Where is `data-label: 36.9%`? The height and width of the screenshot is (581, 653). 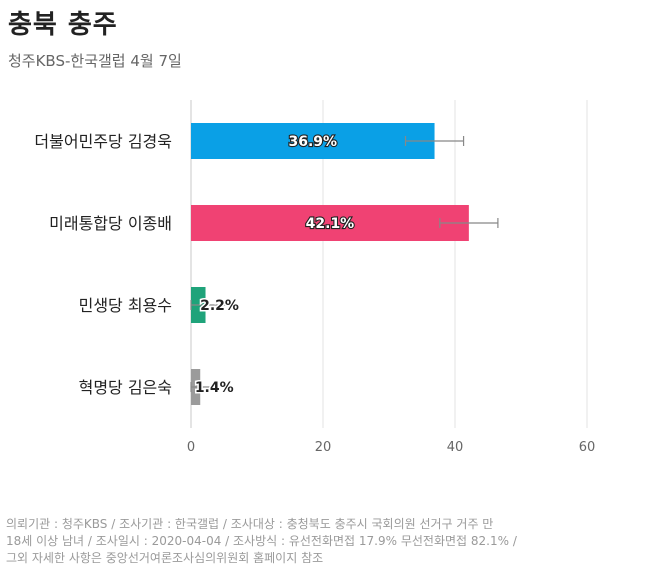
data-label: 36.9% is located at coordinates (312, 142).